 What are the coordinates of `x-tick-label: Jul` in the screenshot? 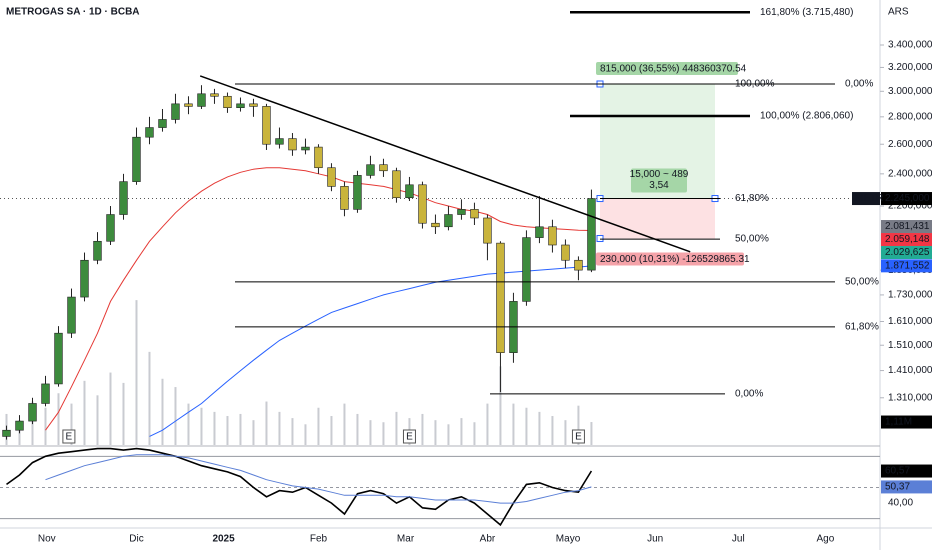 It's located at (738, 539).